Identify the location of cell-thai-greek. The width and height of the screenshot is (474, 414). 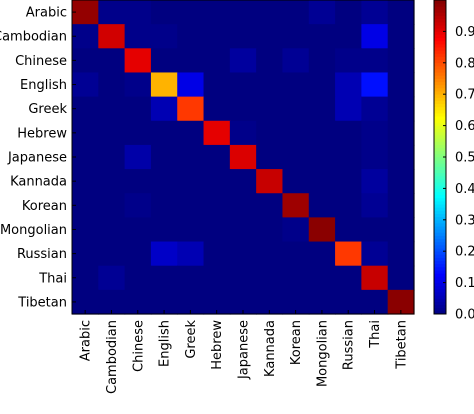
(191, 278).